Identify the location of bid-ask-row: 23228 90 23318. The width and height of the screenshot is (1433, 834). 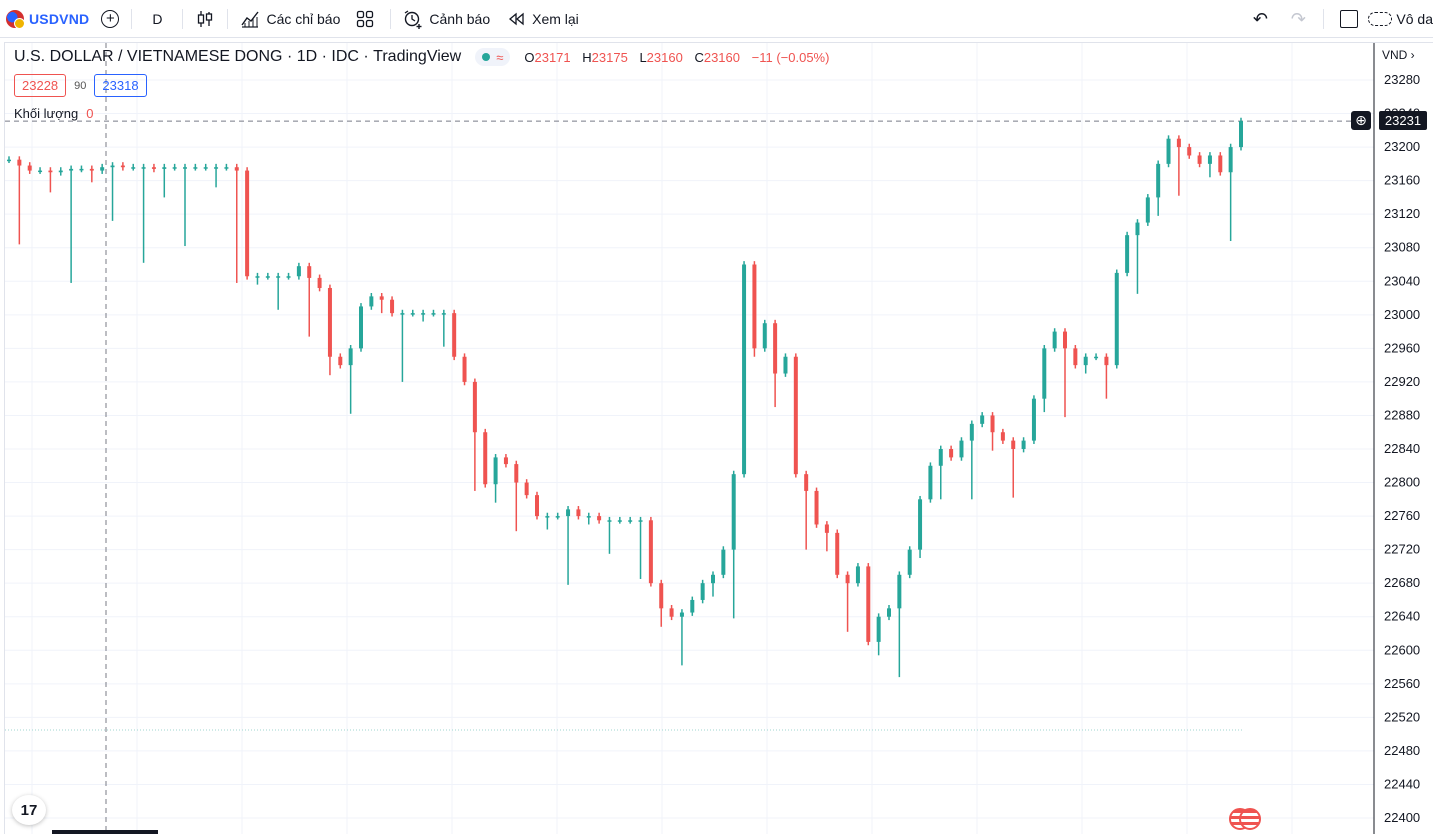
(80, 85).